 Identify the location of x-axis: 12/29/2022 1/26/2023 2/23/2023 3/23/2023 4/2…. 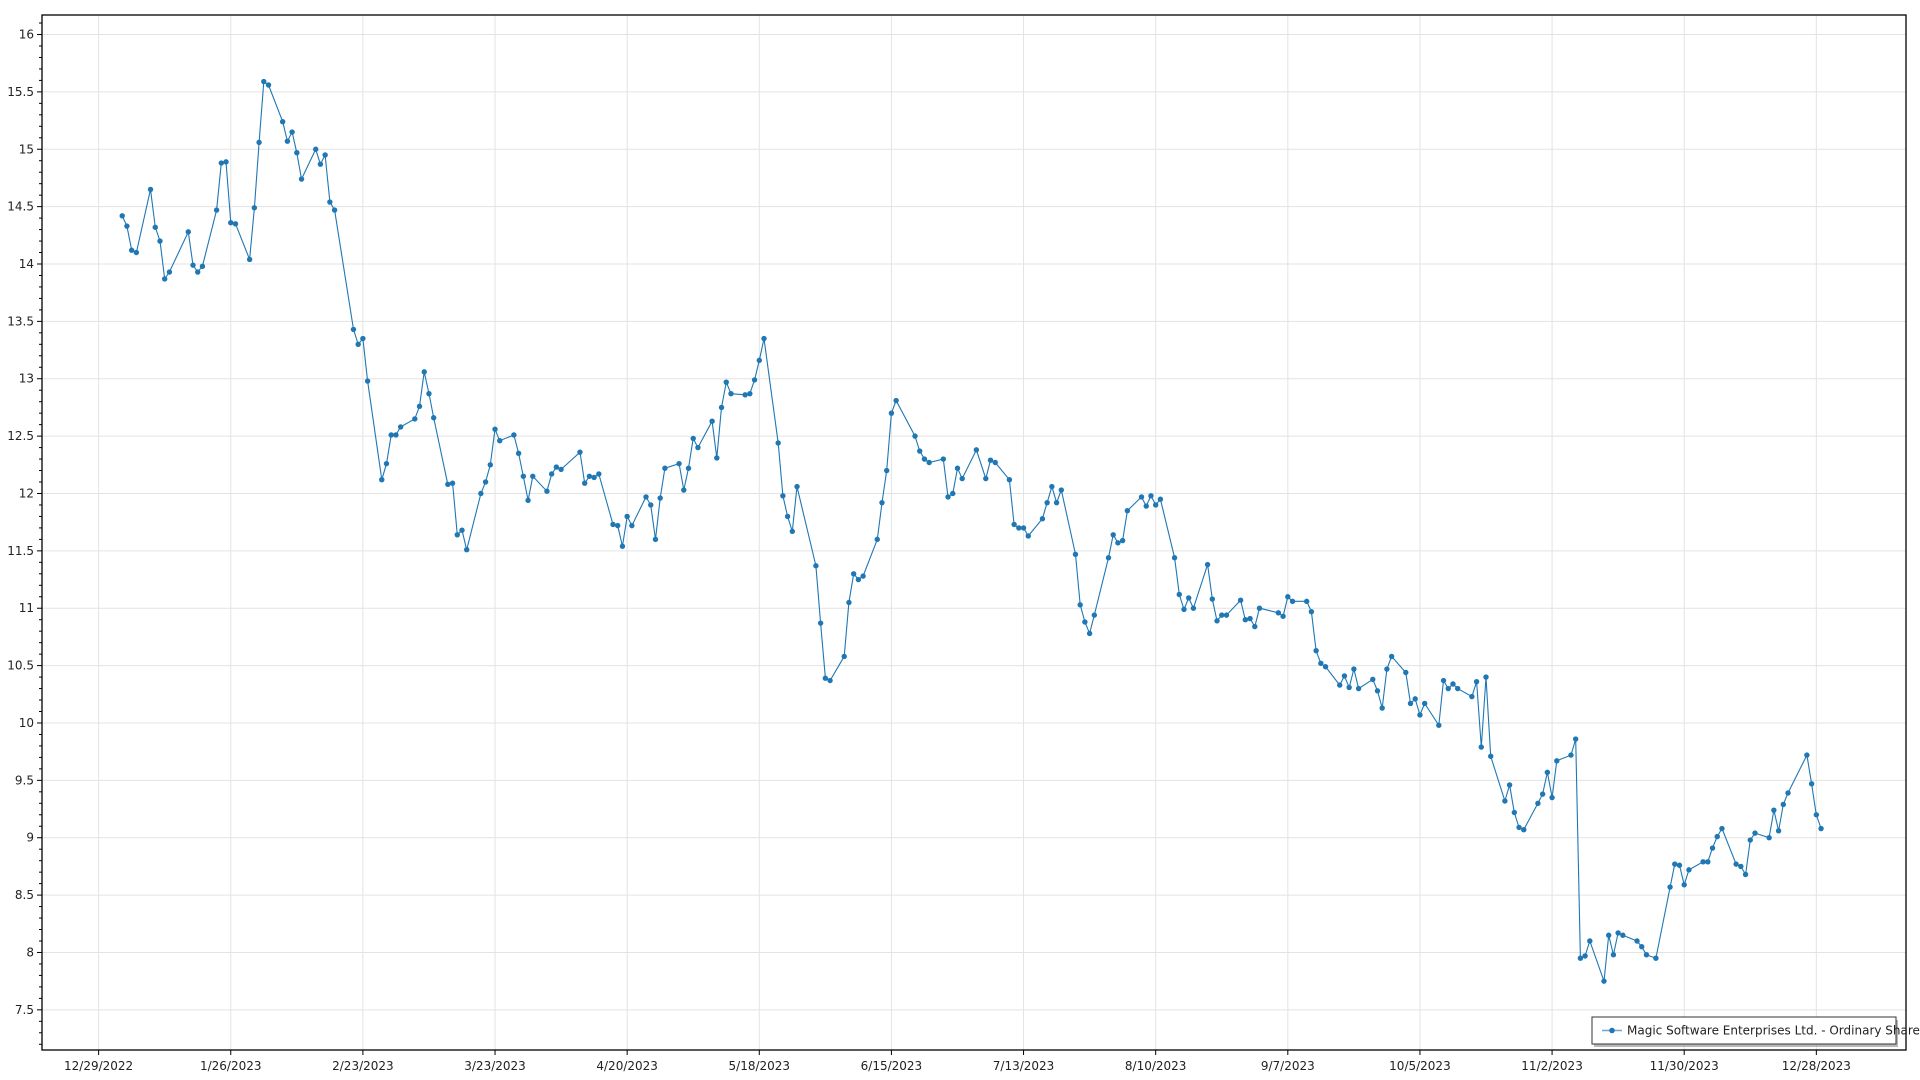
(957, 1061).